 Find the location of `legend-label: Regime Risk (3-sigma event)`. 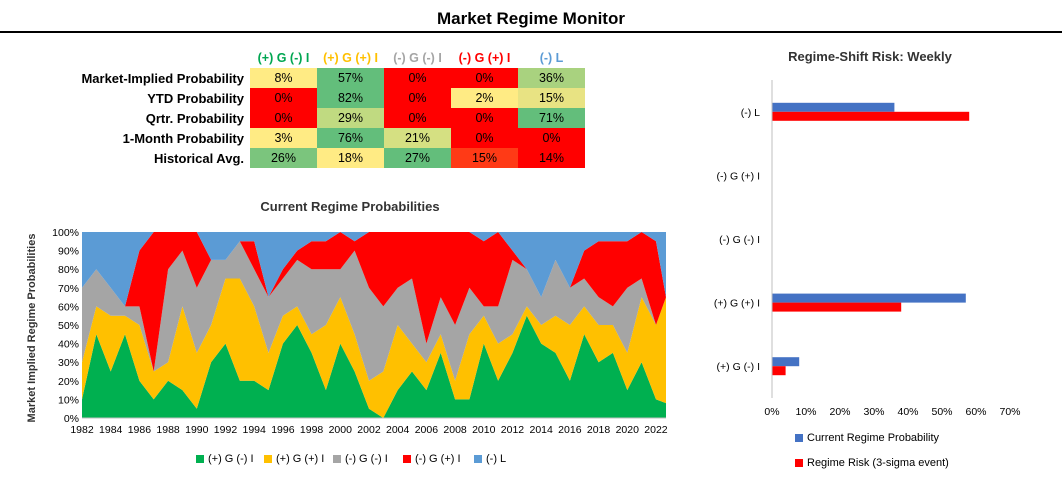

legend-label: Regime Risk (3-sigma event) is located at coordinates (878, 463).